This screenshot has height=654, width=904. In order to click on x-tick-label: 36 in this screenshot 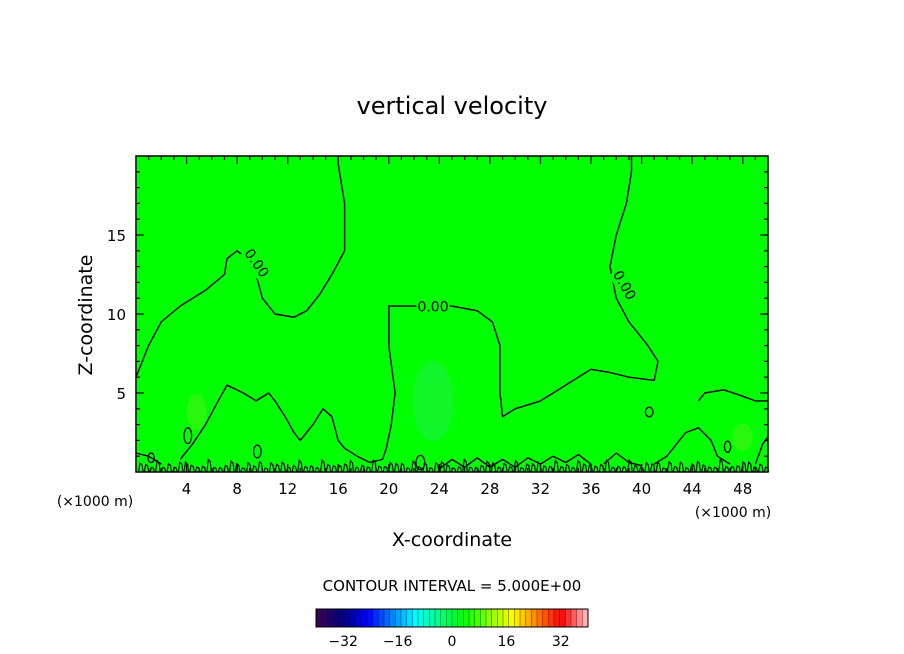, I will do `click(590, 489)`.